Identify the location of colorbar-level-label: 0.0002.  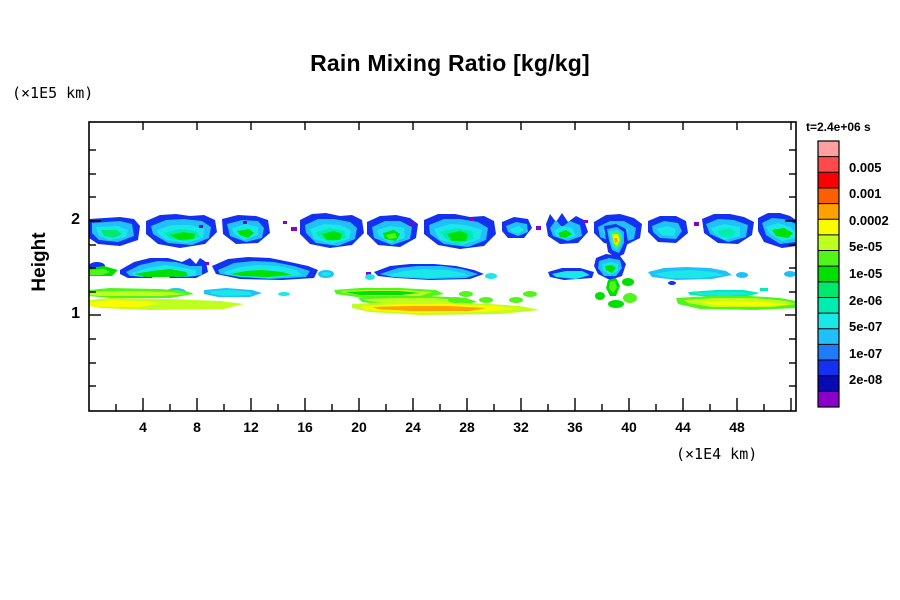
(869, 220).